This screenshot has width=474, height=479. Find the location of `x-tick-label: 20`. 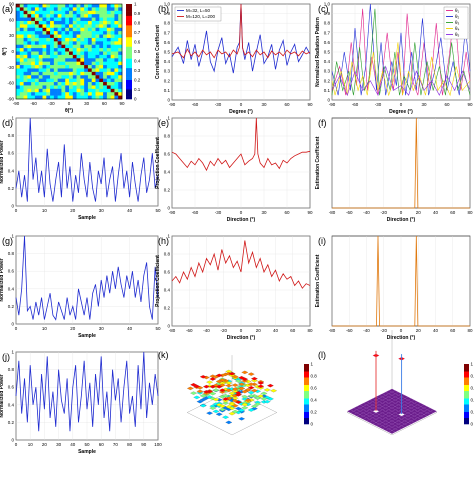

x-tick-label: 20 is located at coordinates (259, 330).